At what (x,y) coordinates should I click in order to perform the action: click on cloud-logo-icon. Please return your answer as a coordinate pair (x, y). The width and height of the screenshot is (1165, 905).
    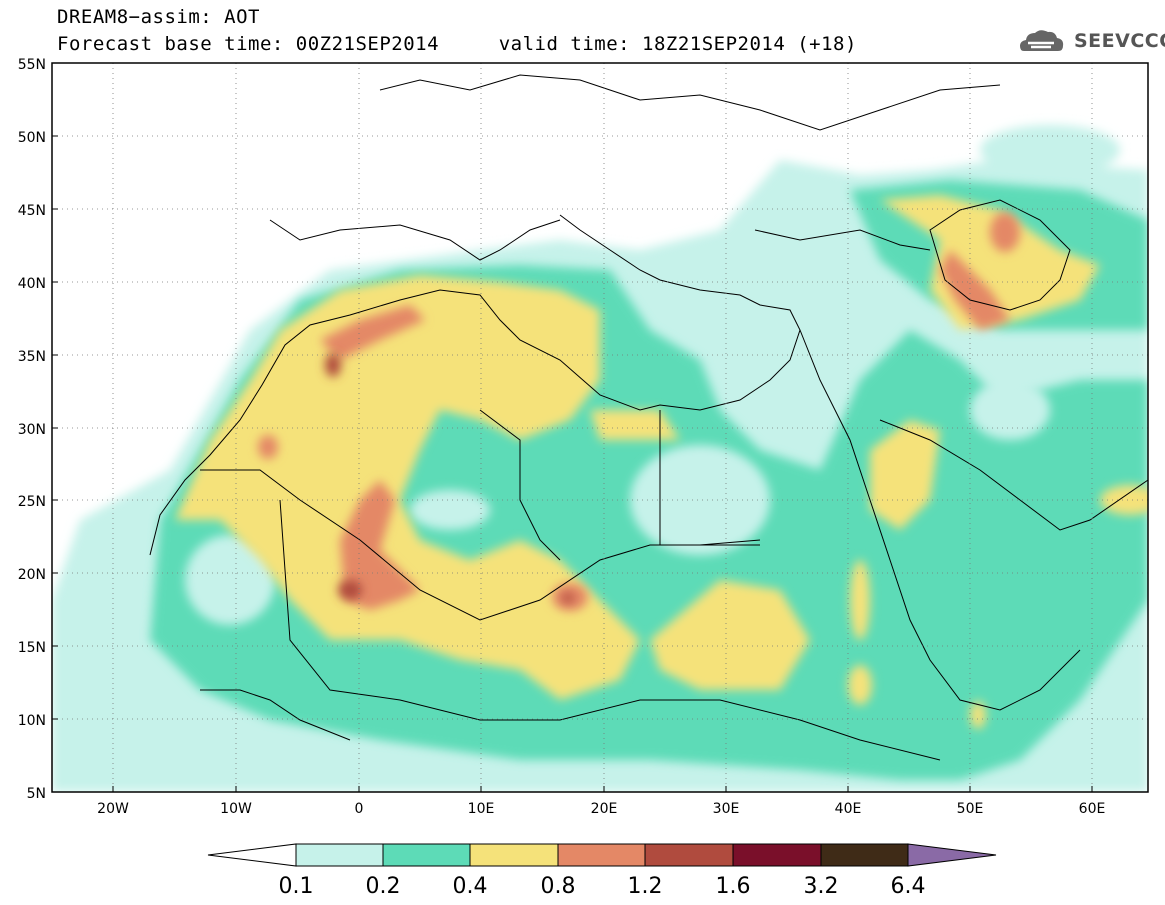
    Looking at the image, I should click on (1042, 40).